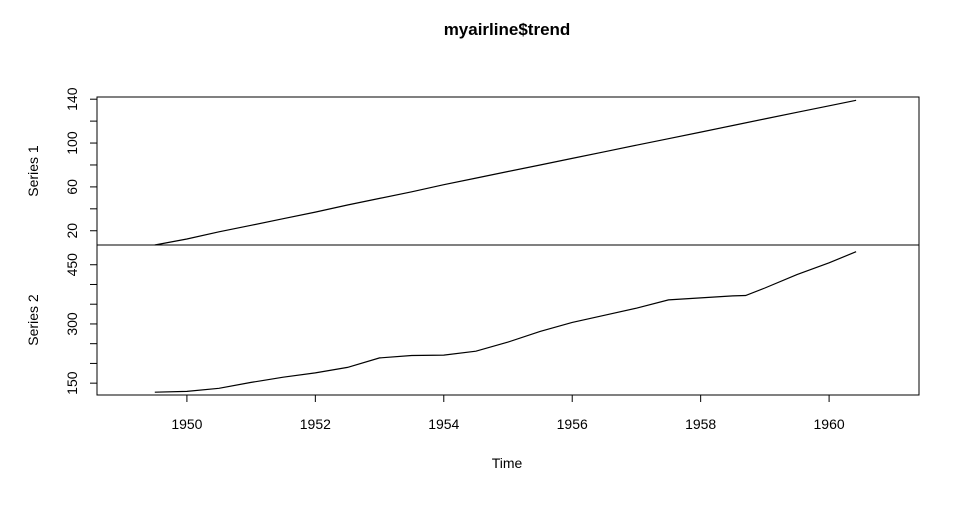 Image resolution: width=960 pixels, height=510 pixels. What do you see at coordinates (572, 424) in the screenshot?
I see `x-tick-label: 1956` at bounding box center [572, 424].